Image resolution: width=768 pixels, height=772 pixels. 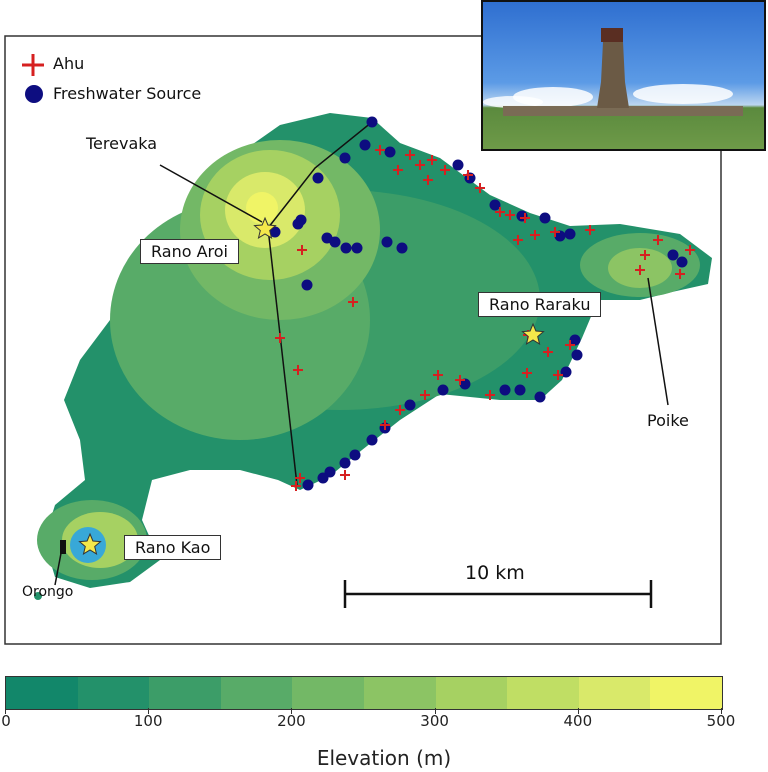 I want to click on elevation-colorbar, so click(x=364, y=693).